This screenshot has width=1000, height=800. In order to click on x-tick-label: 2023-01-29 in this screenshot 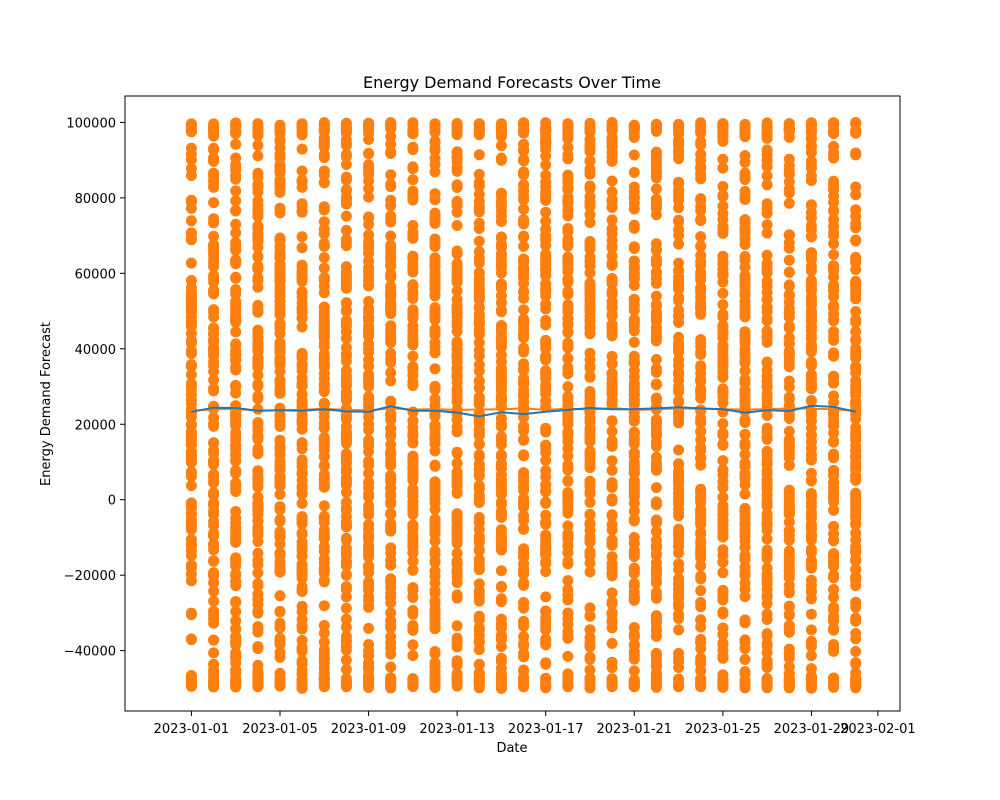, I will do `click(812, 729)`.